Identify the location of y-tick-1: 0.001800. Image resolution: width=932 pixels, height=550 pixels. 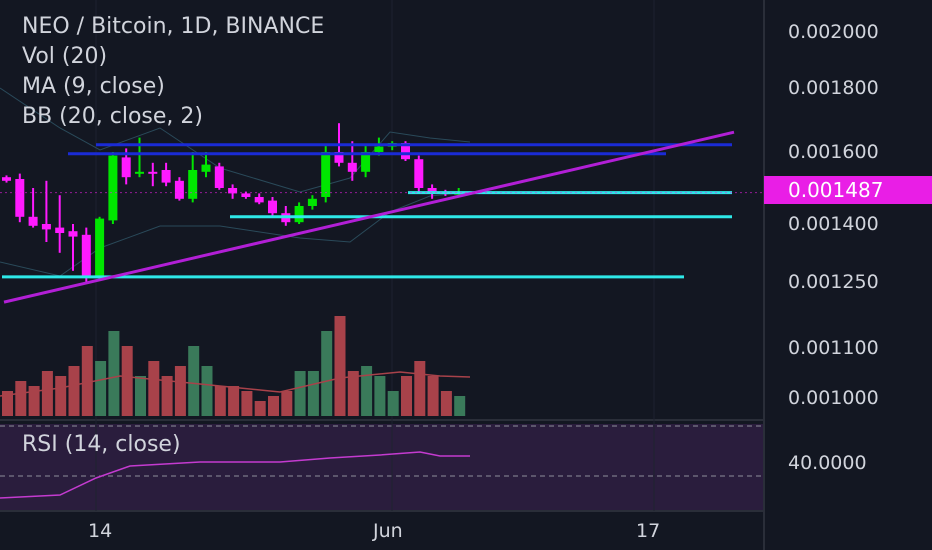
(833, 88).